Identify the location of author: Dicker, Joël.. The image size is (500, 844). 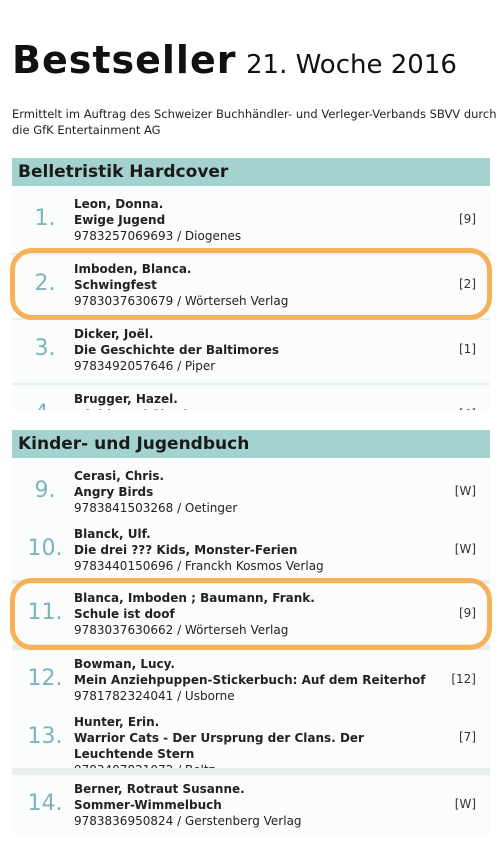
(114, 334).